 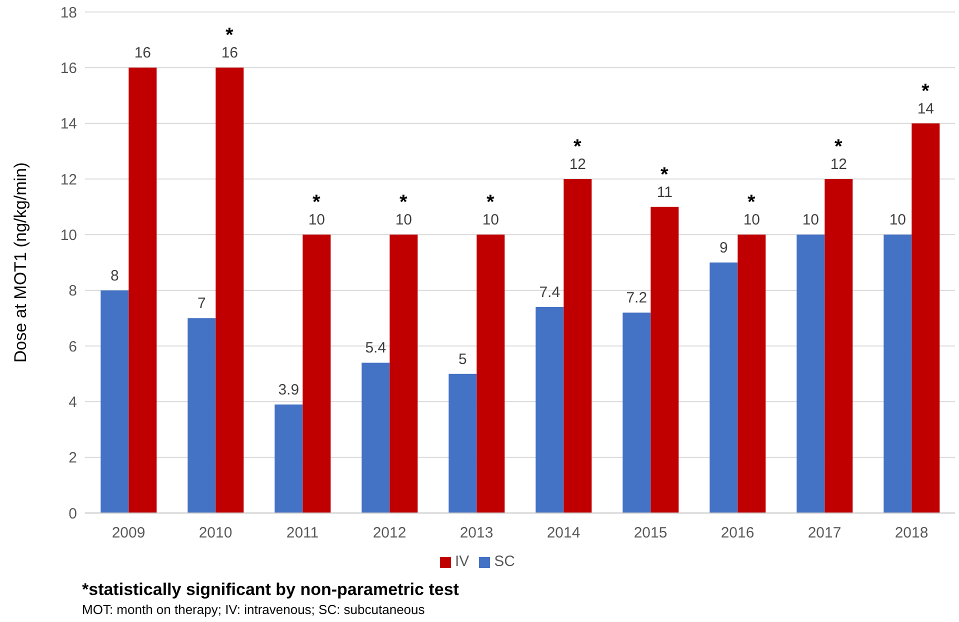 I want to click on x-tick-label: 2009, so click(x=129, y=533).